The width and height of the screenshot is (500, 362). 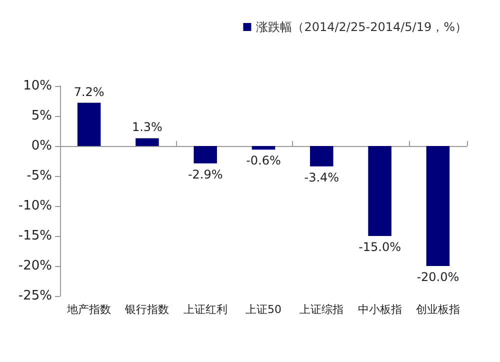 I want to click on data-label: -3.4%, so click(x=322, y=177).